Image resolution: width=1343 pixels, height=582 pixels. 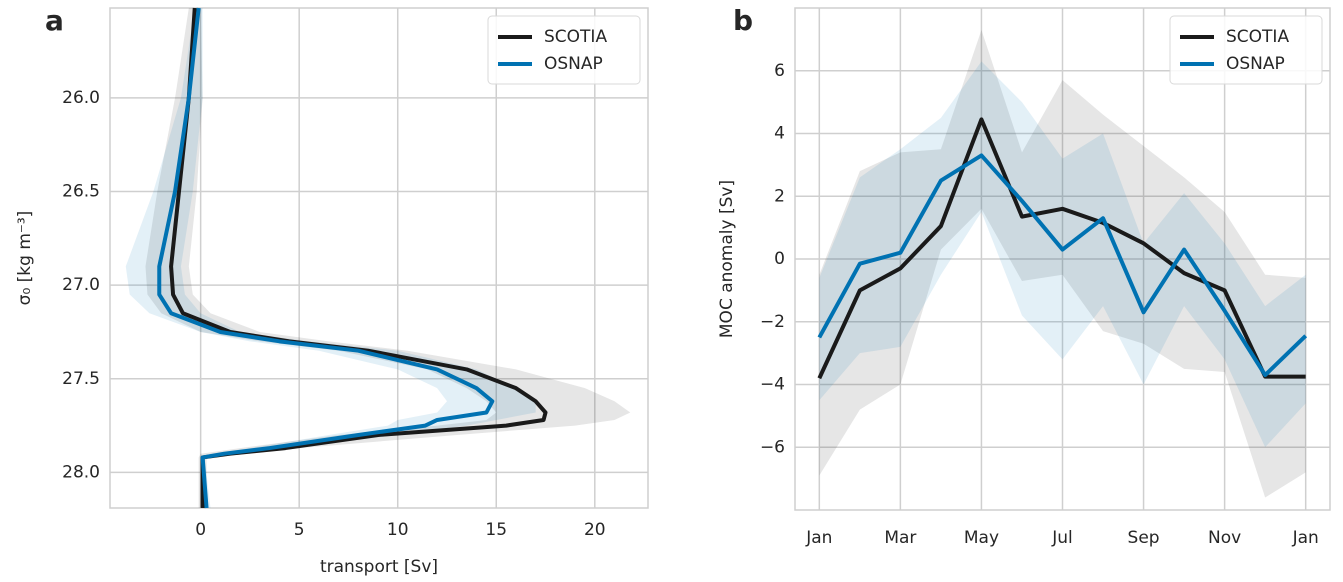 I want to click on y-axis-label: MOC anomaly [Sv], so click(x=727, y=259).